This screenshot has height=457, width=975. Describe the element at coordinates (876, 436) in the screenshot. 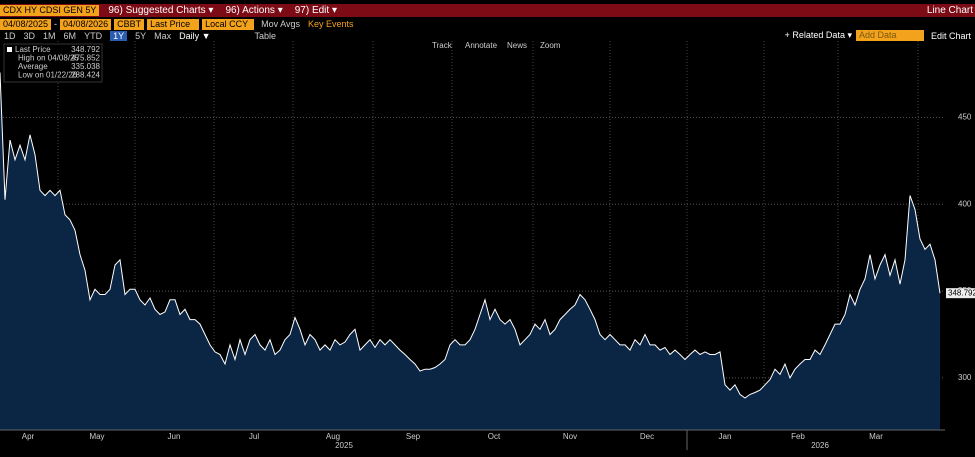

I see `x-tick-label: Mar` at that location.